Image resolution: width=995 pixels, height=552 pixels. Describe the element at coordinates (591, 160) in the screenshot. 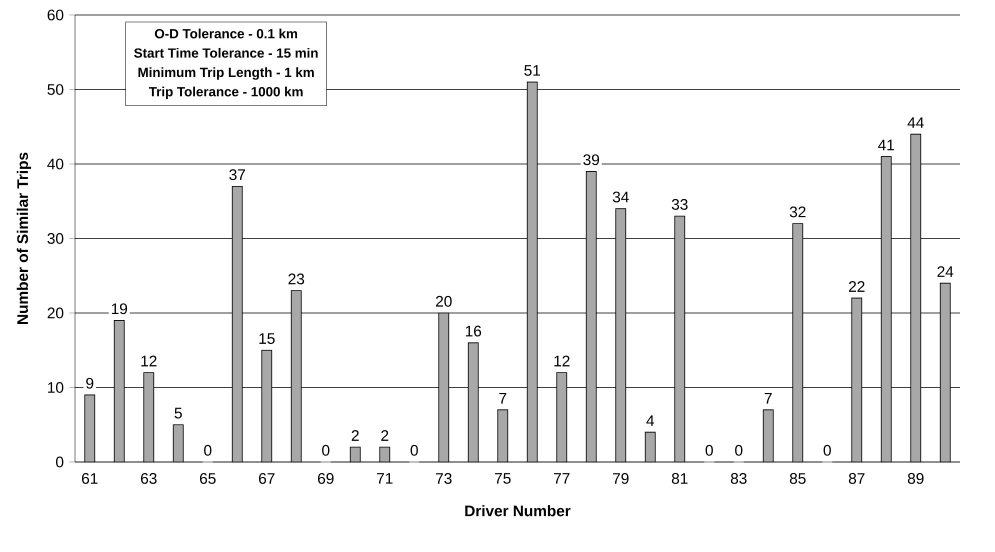

I see `data-label: 39` at that location.